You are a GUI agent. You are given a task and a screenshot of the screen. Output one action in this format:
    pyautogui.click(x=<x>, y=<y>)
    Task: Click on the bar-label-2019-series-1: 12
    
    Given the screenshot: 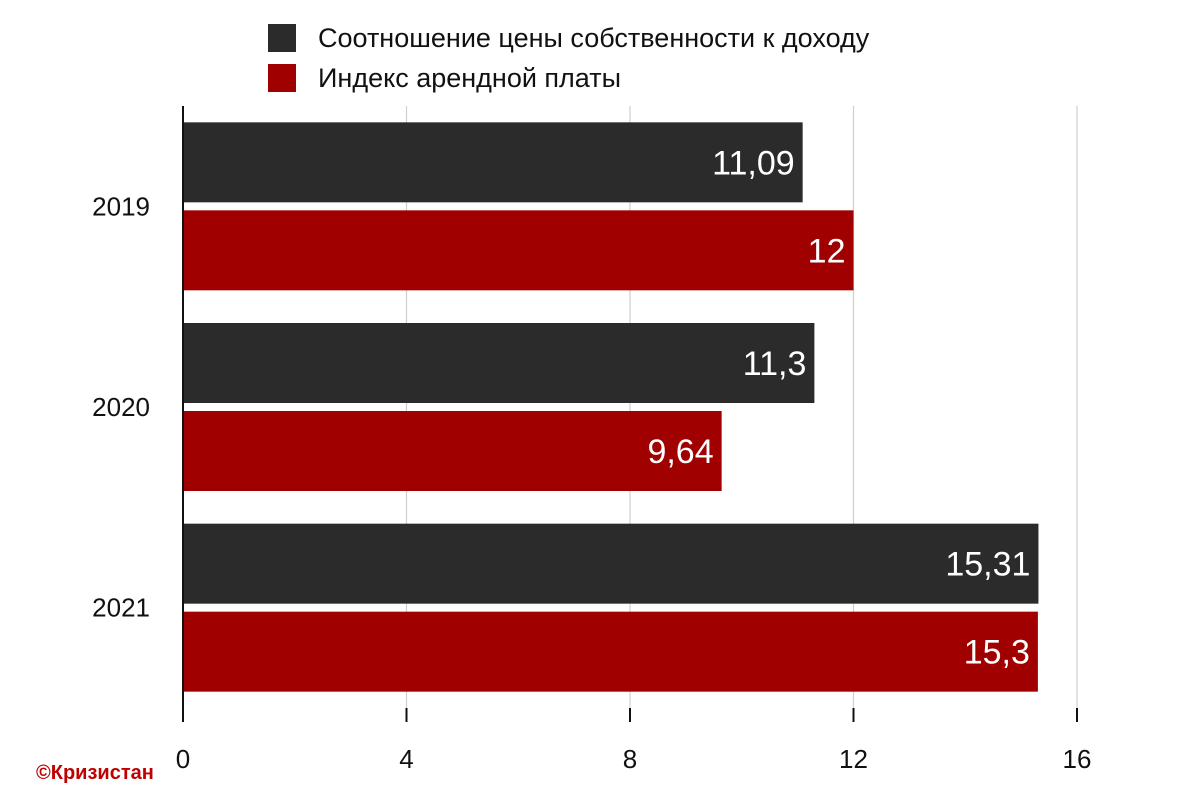 What is the action you would take?
    pyautogui.click(x=827, y=251)
    